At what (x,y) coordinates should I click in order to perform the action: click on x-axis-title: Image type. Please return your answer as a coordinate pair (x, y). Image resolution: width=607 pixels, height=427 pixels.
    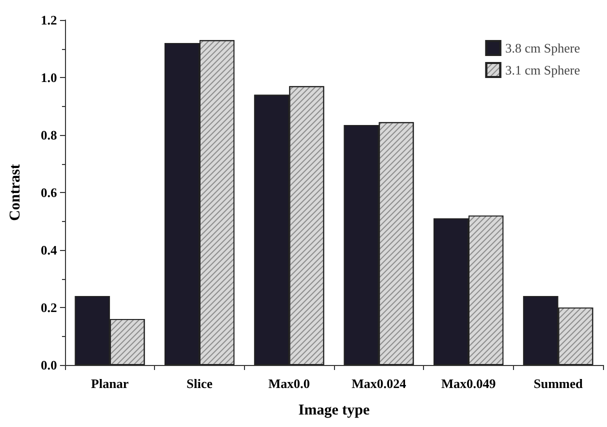
    Looking at the image, I should click on (334, 410).